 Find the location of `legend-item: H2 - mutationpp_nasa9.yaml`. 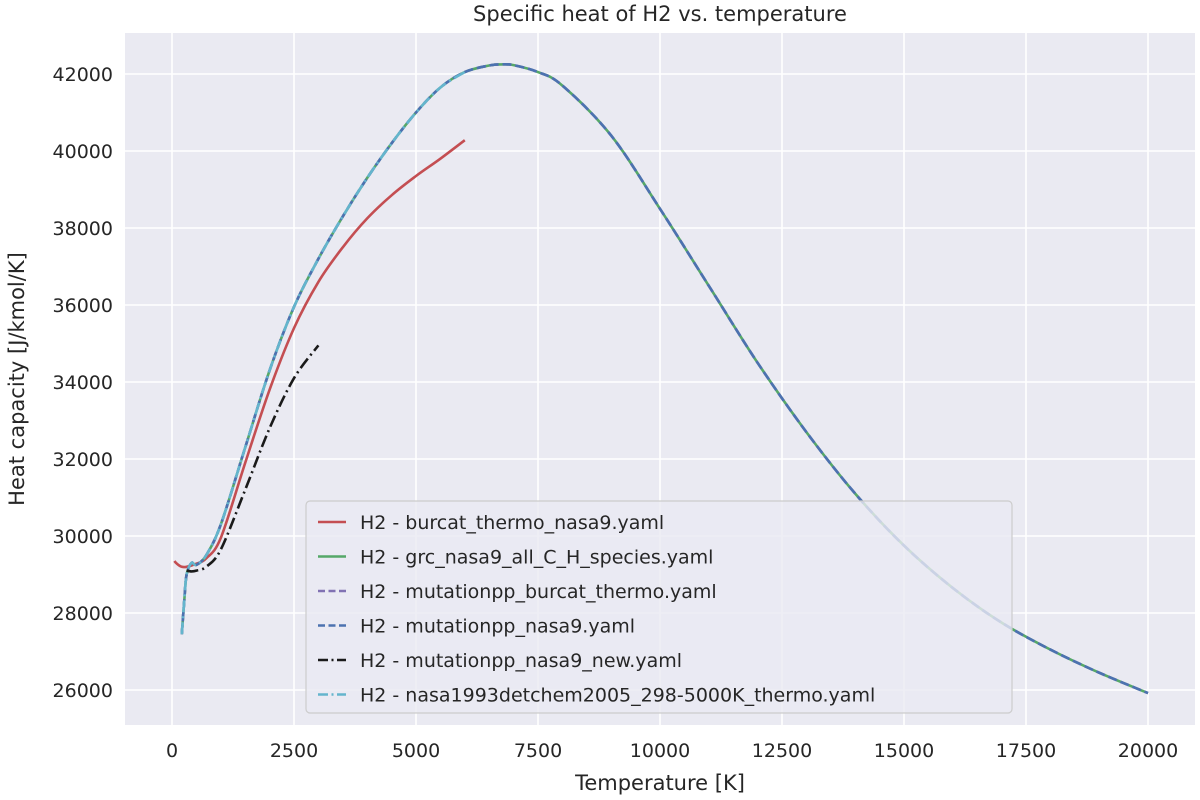

legend-item: H2 - mutationpp_nasa9.yaml is located at coordinates (476, 627).